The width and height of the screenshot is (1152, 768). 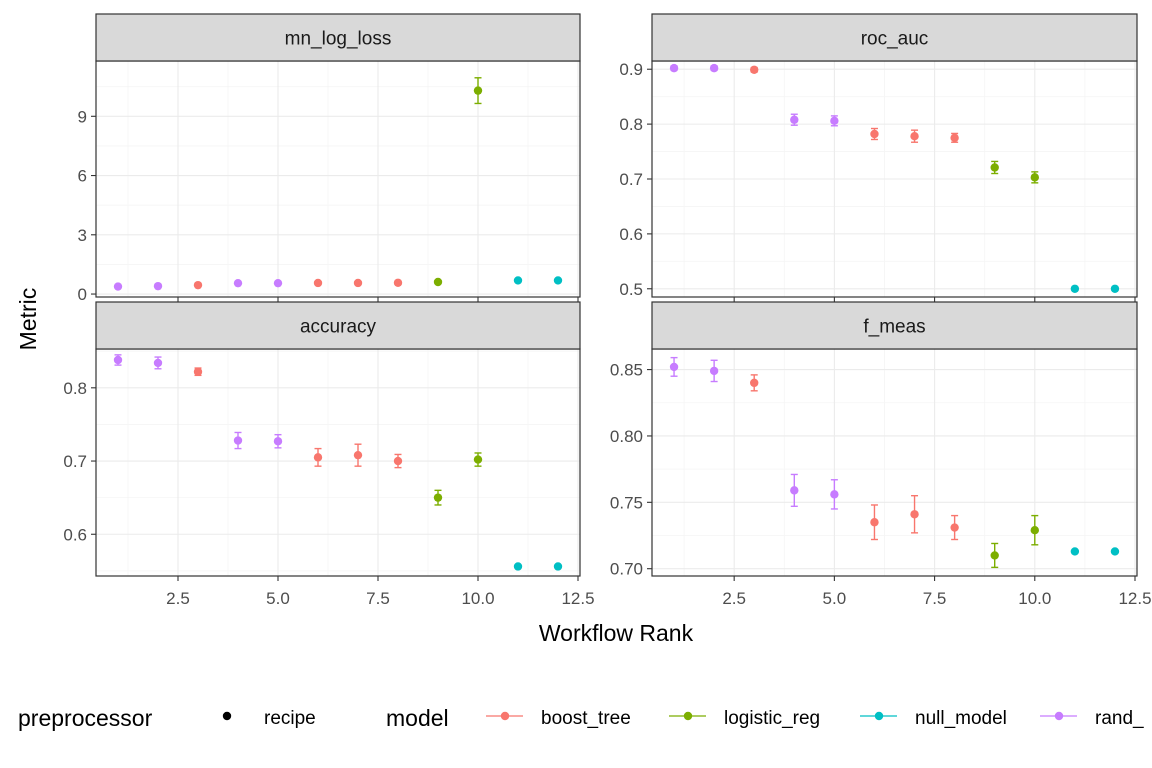 I want to click on y-tick-label: 6, so click(x=82, y=176).